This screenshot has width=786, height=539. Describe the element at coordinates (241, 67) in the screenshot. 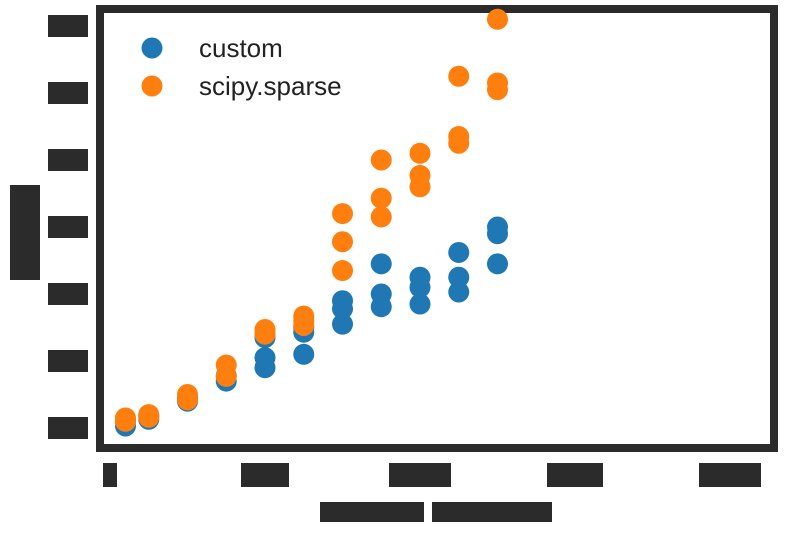

I see `legend: custom scipy.sparse` at that location.